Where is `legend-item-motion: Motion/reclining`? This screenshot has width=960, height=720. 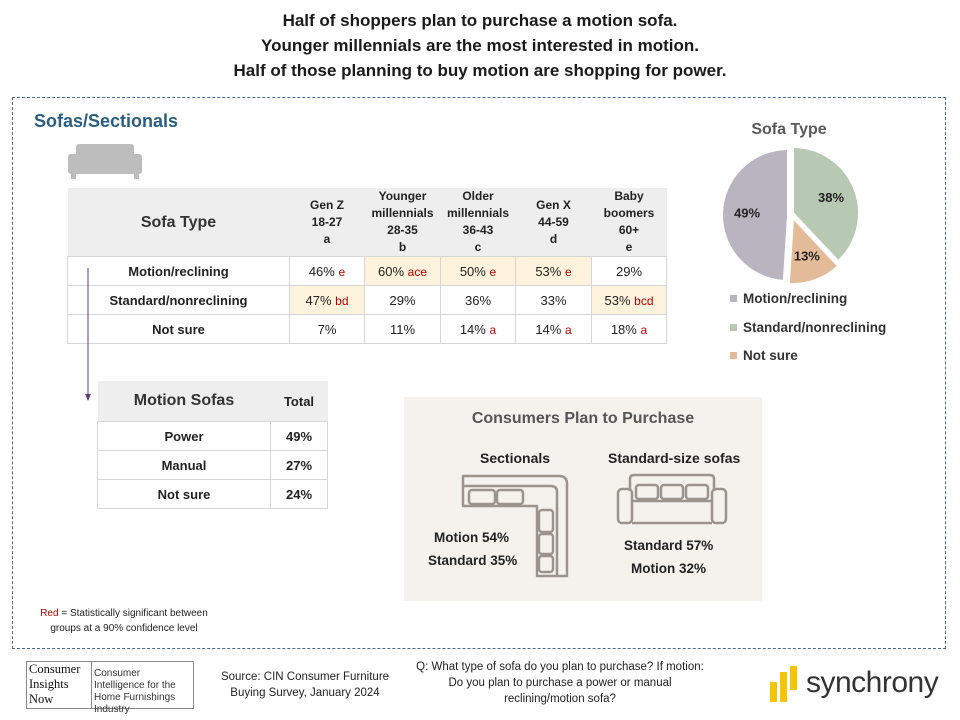 legend-item-motion: Motion/reclining is located at coordinates (788, 298).